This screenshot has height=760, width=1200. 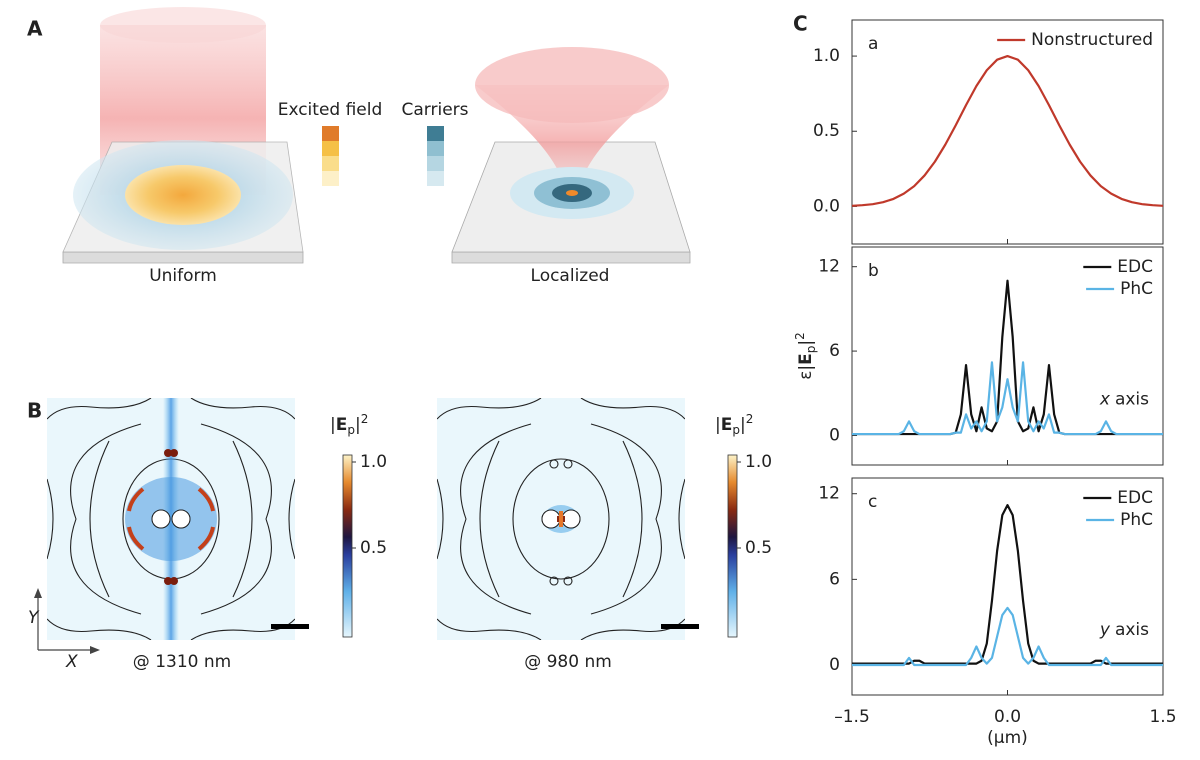 I want to click on y-tick-label: 0.0, so click(x=826, y=206).